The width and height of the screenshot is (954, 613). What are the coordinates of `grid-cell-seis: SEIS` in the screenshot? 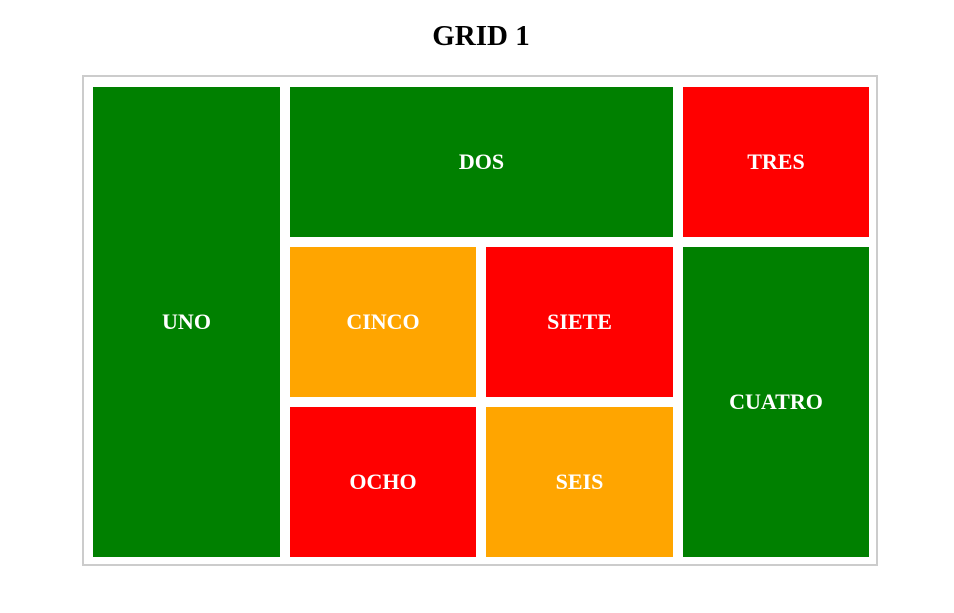 It's located at (579, 482).